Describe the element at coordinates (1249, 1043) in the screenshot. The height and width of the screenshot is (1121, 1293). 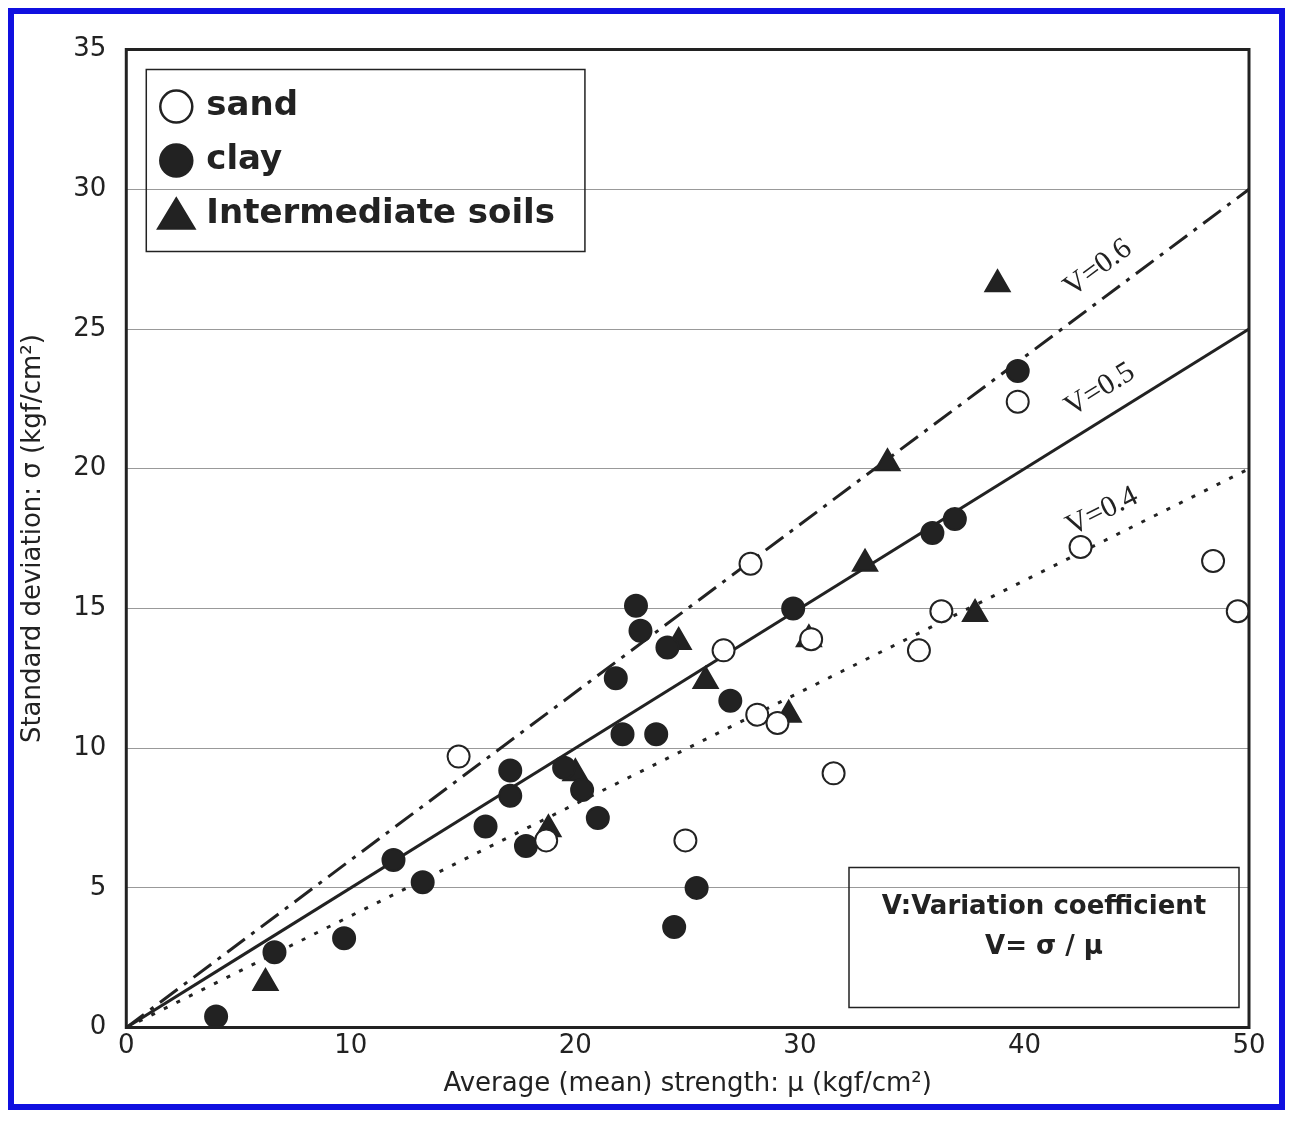
I see `x-tick-label: 50` at that location.